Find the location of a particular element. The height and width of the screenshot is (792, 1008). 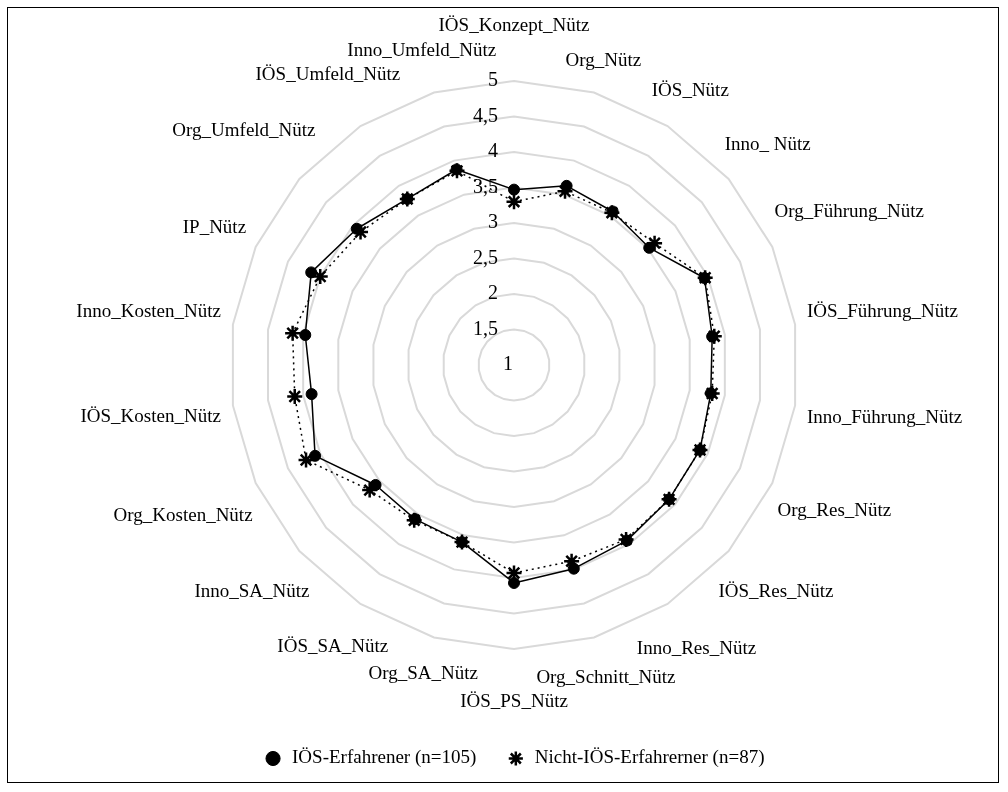

spoke-label: Org_Schnitt_Nütz is located at coordinates (606, 676).